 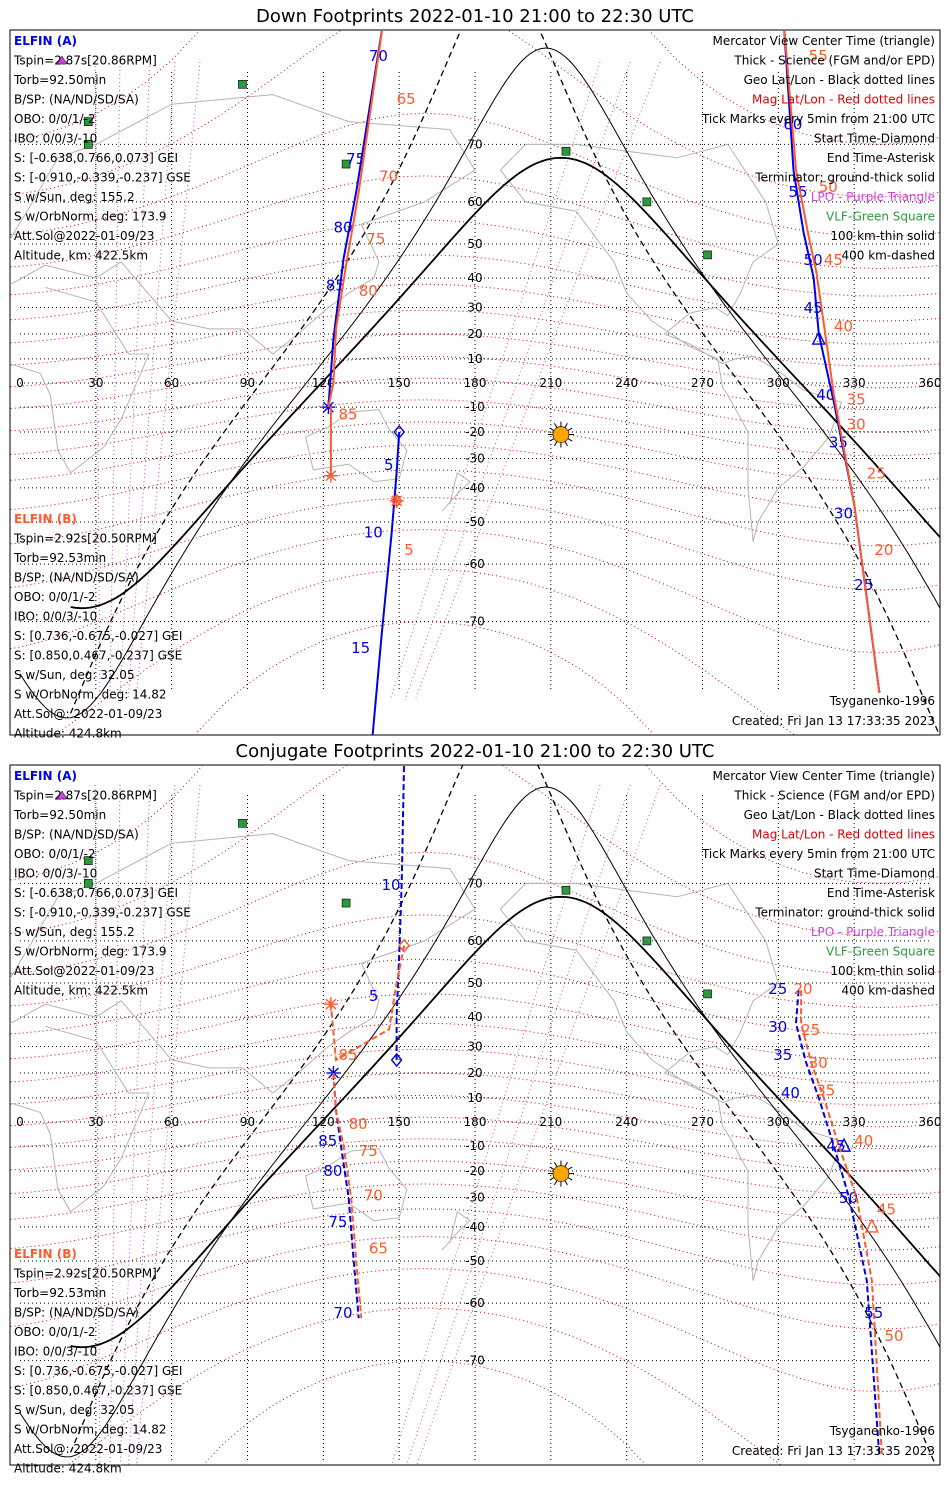 What do you see at coordinates (85, 539) in the screenshot?
I see `info-line: Tspin=2.92s[20.50RPM]` at bounding box center [85, 539].